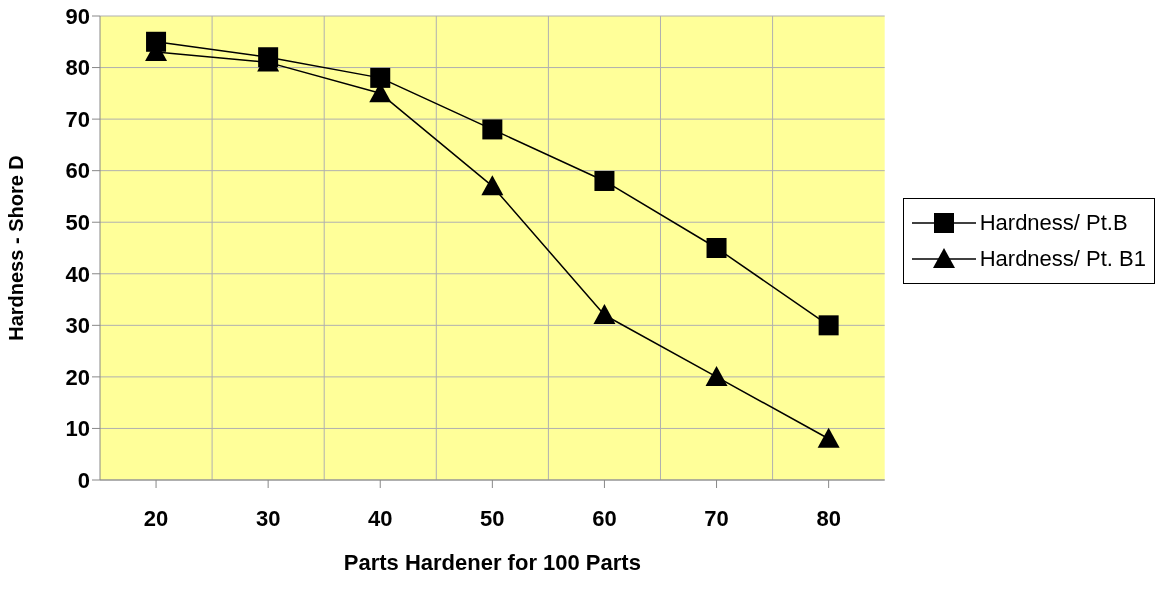  I want to click on x-tick-label: 40, so click(380, 518).